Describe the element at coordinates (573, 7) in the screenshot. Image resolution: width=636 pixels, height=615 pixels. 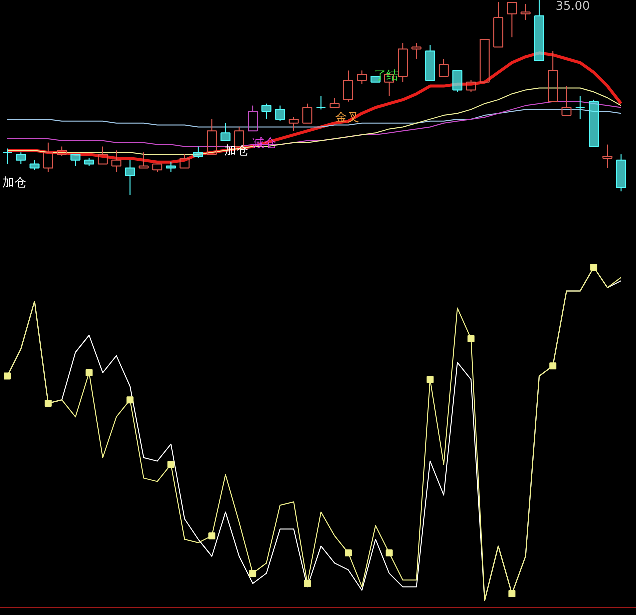
I see `annotation: 35.00` at that location.